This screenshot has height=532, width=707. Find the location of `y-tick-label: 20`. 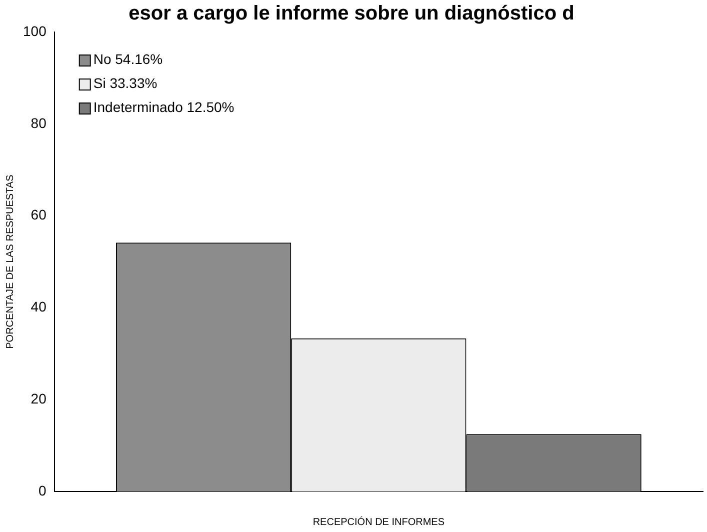

y-tick-label: 20 is located at coordinates (38, 398).